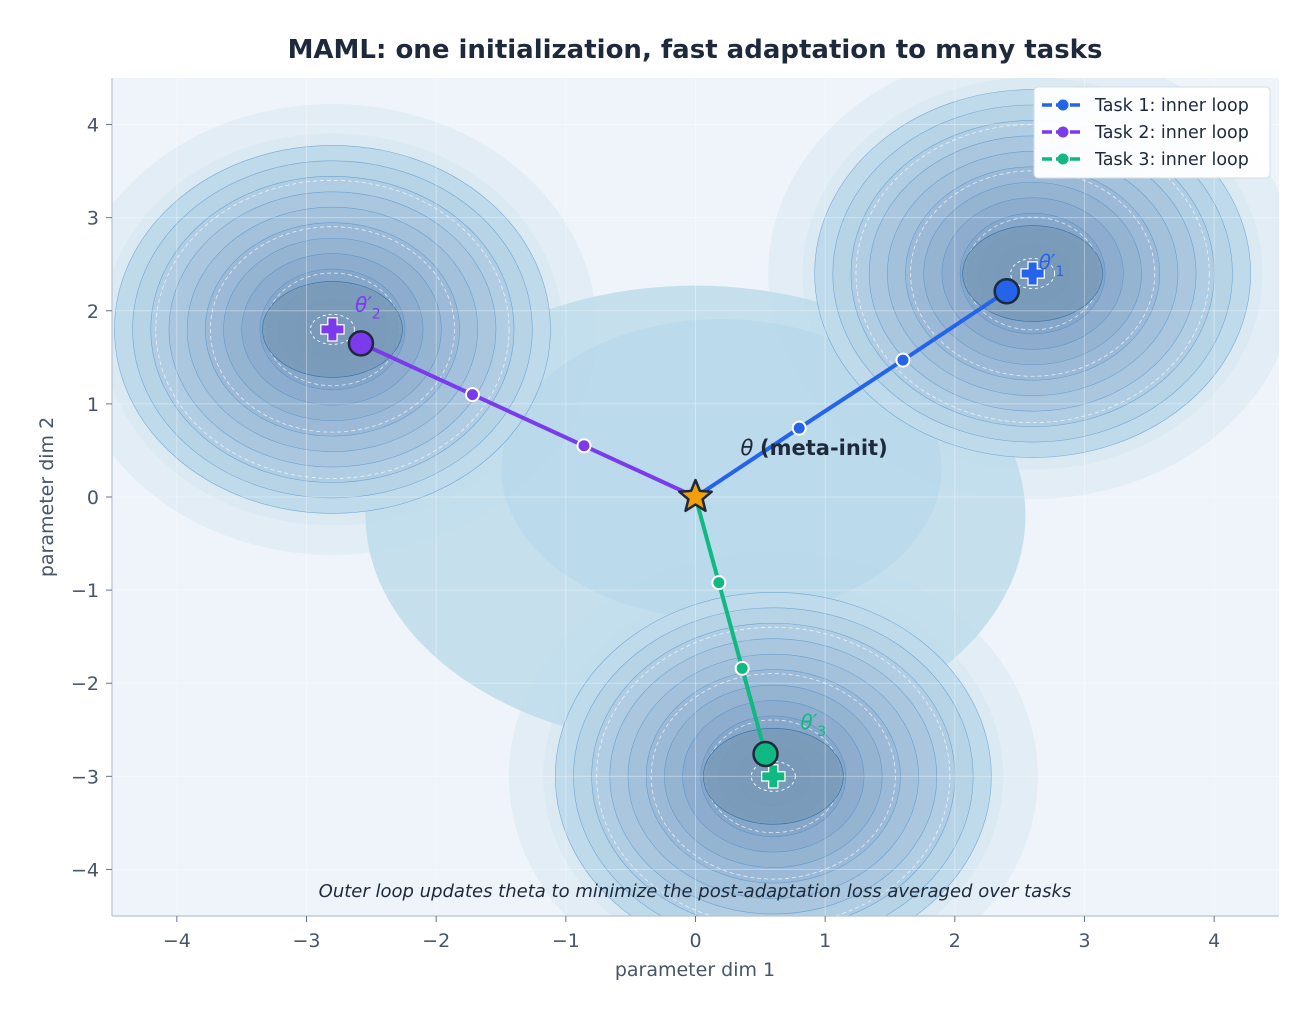 The height and width of the screenshot is (1021, 1316). Describe the element at coordinates (93, 126) in the screenshot. I see `y-tick-label: 4` at that location.